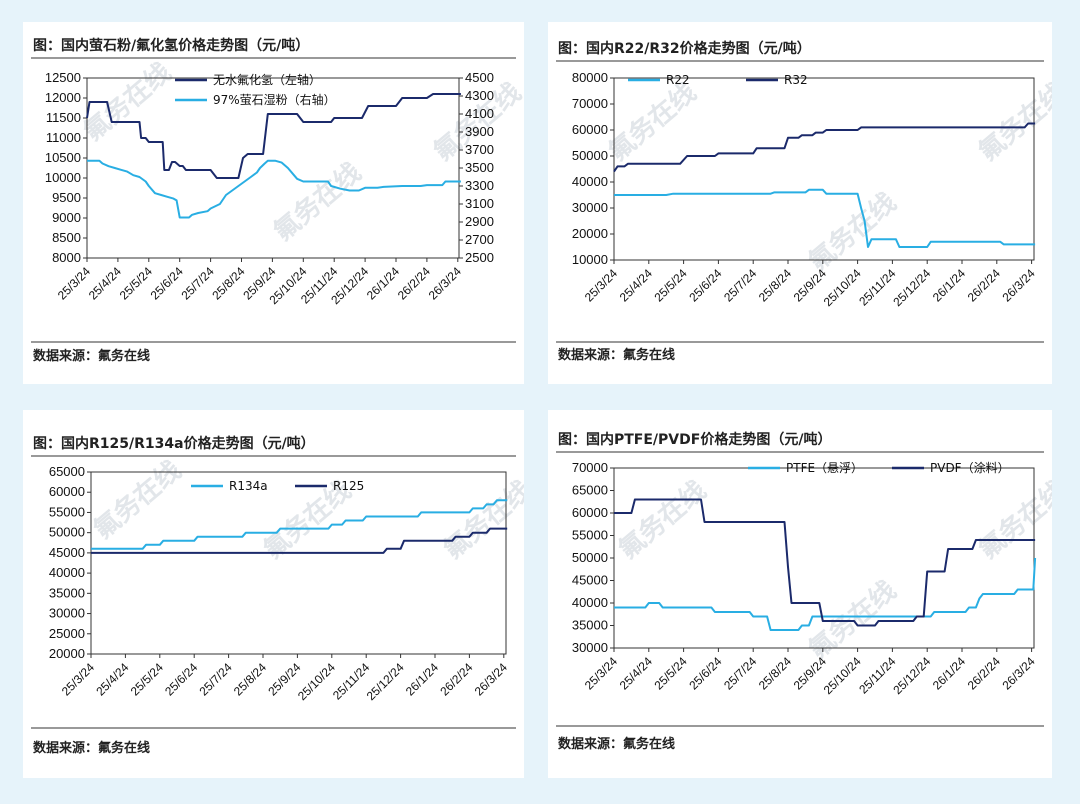 The image size is (1080, 804). What do you see at coordinates (63, 177) in the screenshot?
I see `y-tick-label: 10000` at bounding box center [63, 177].